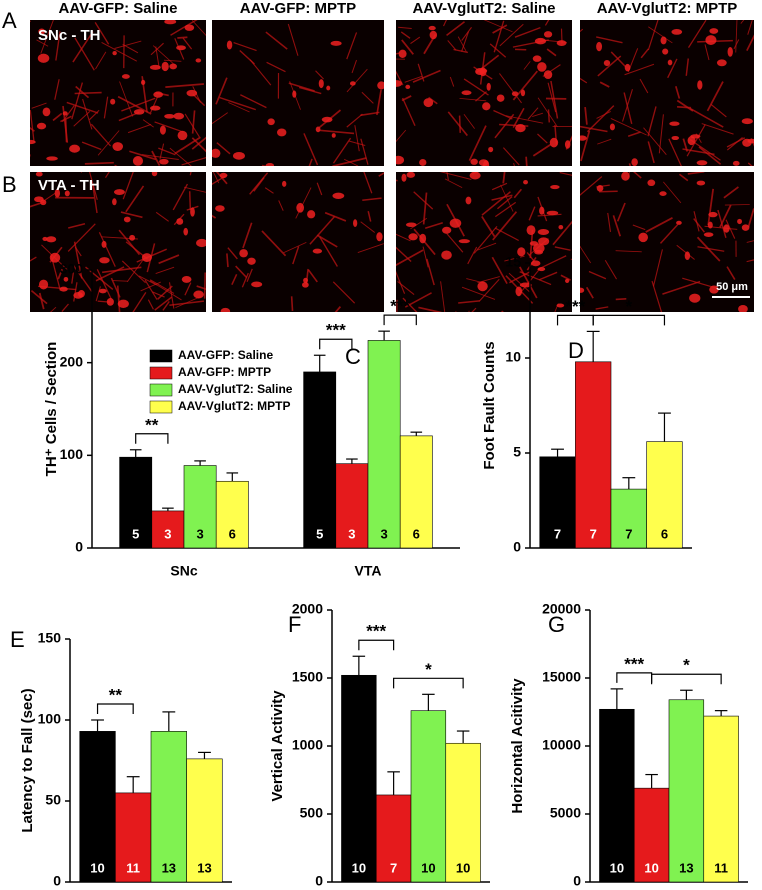 This screenshot has height=890, width=762. What do you see at coordinates (617, 867) in the screenshot?
I see `n-label: 10` at bounding box center [617, 867].